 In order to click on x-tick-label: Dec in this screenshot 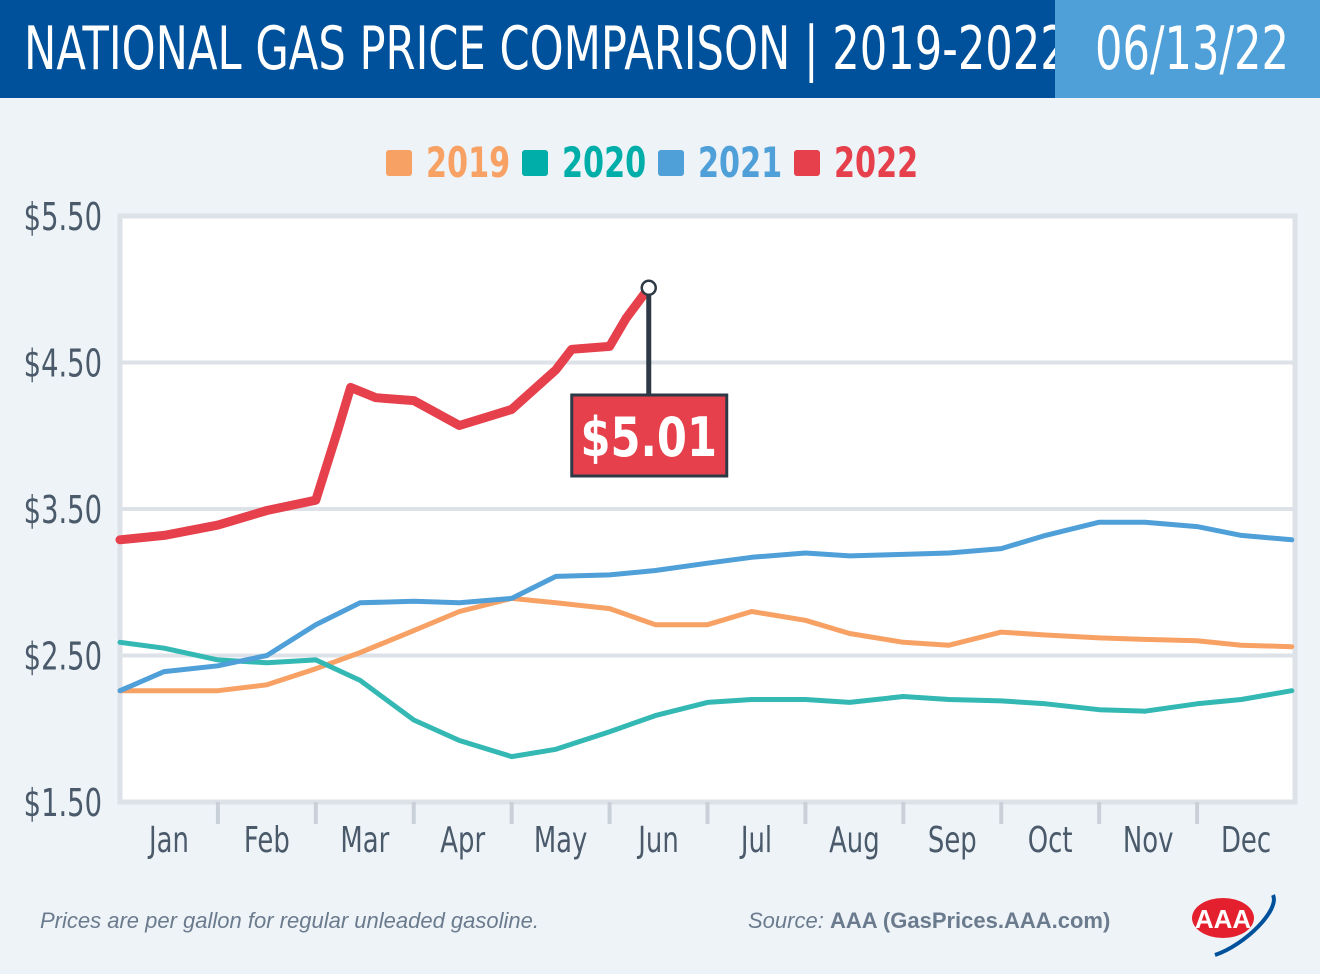, I will do `click(1246, 840)`.